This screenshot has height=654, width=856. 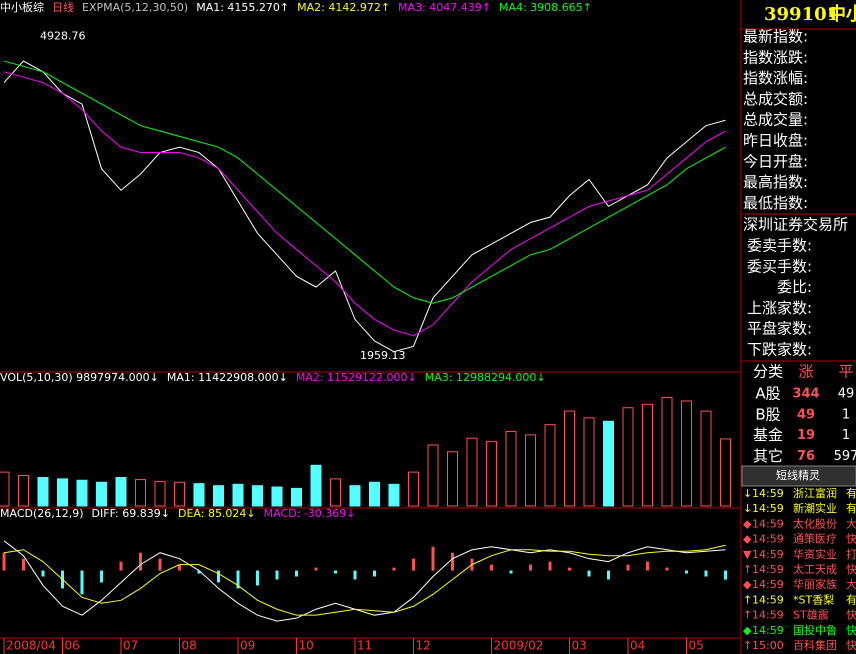 I want to click on tab-label: 短线精灵, so click(x=798, y=475).